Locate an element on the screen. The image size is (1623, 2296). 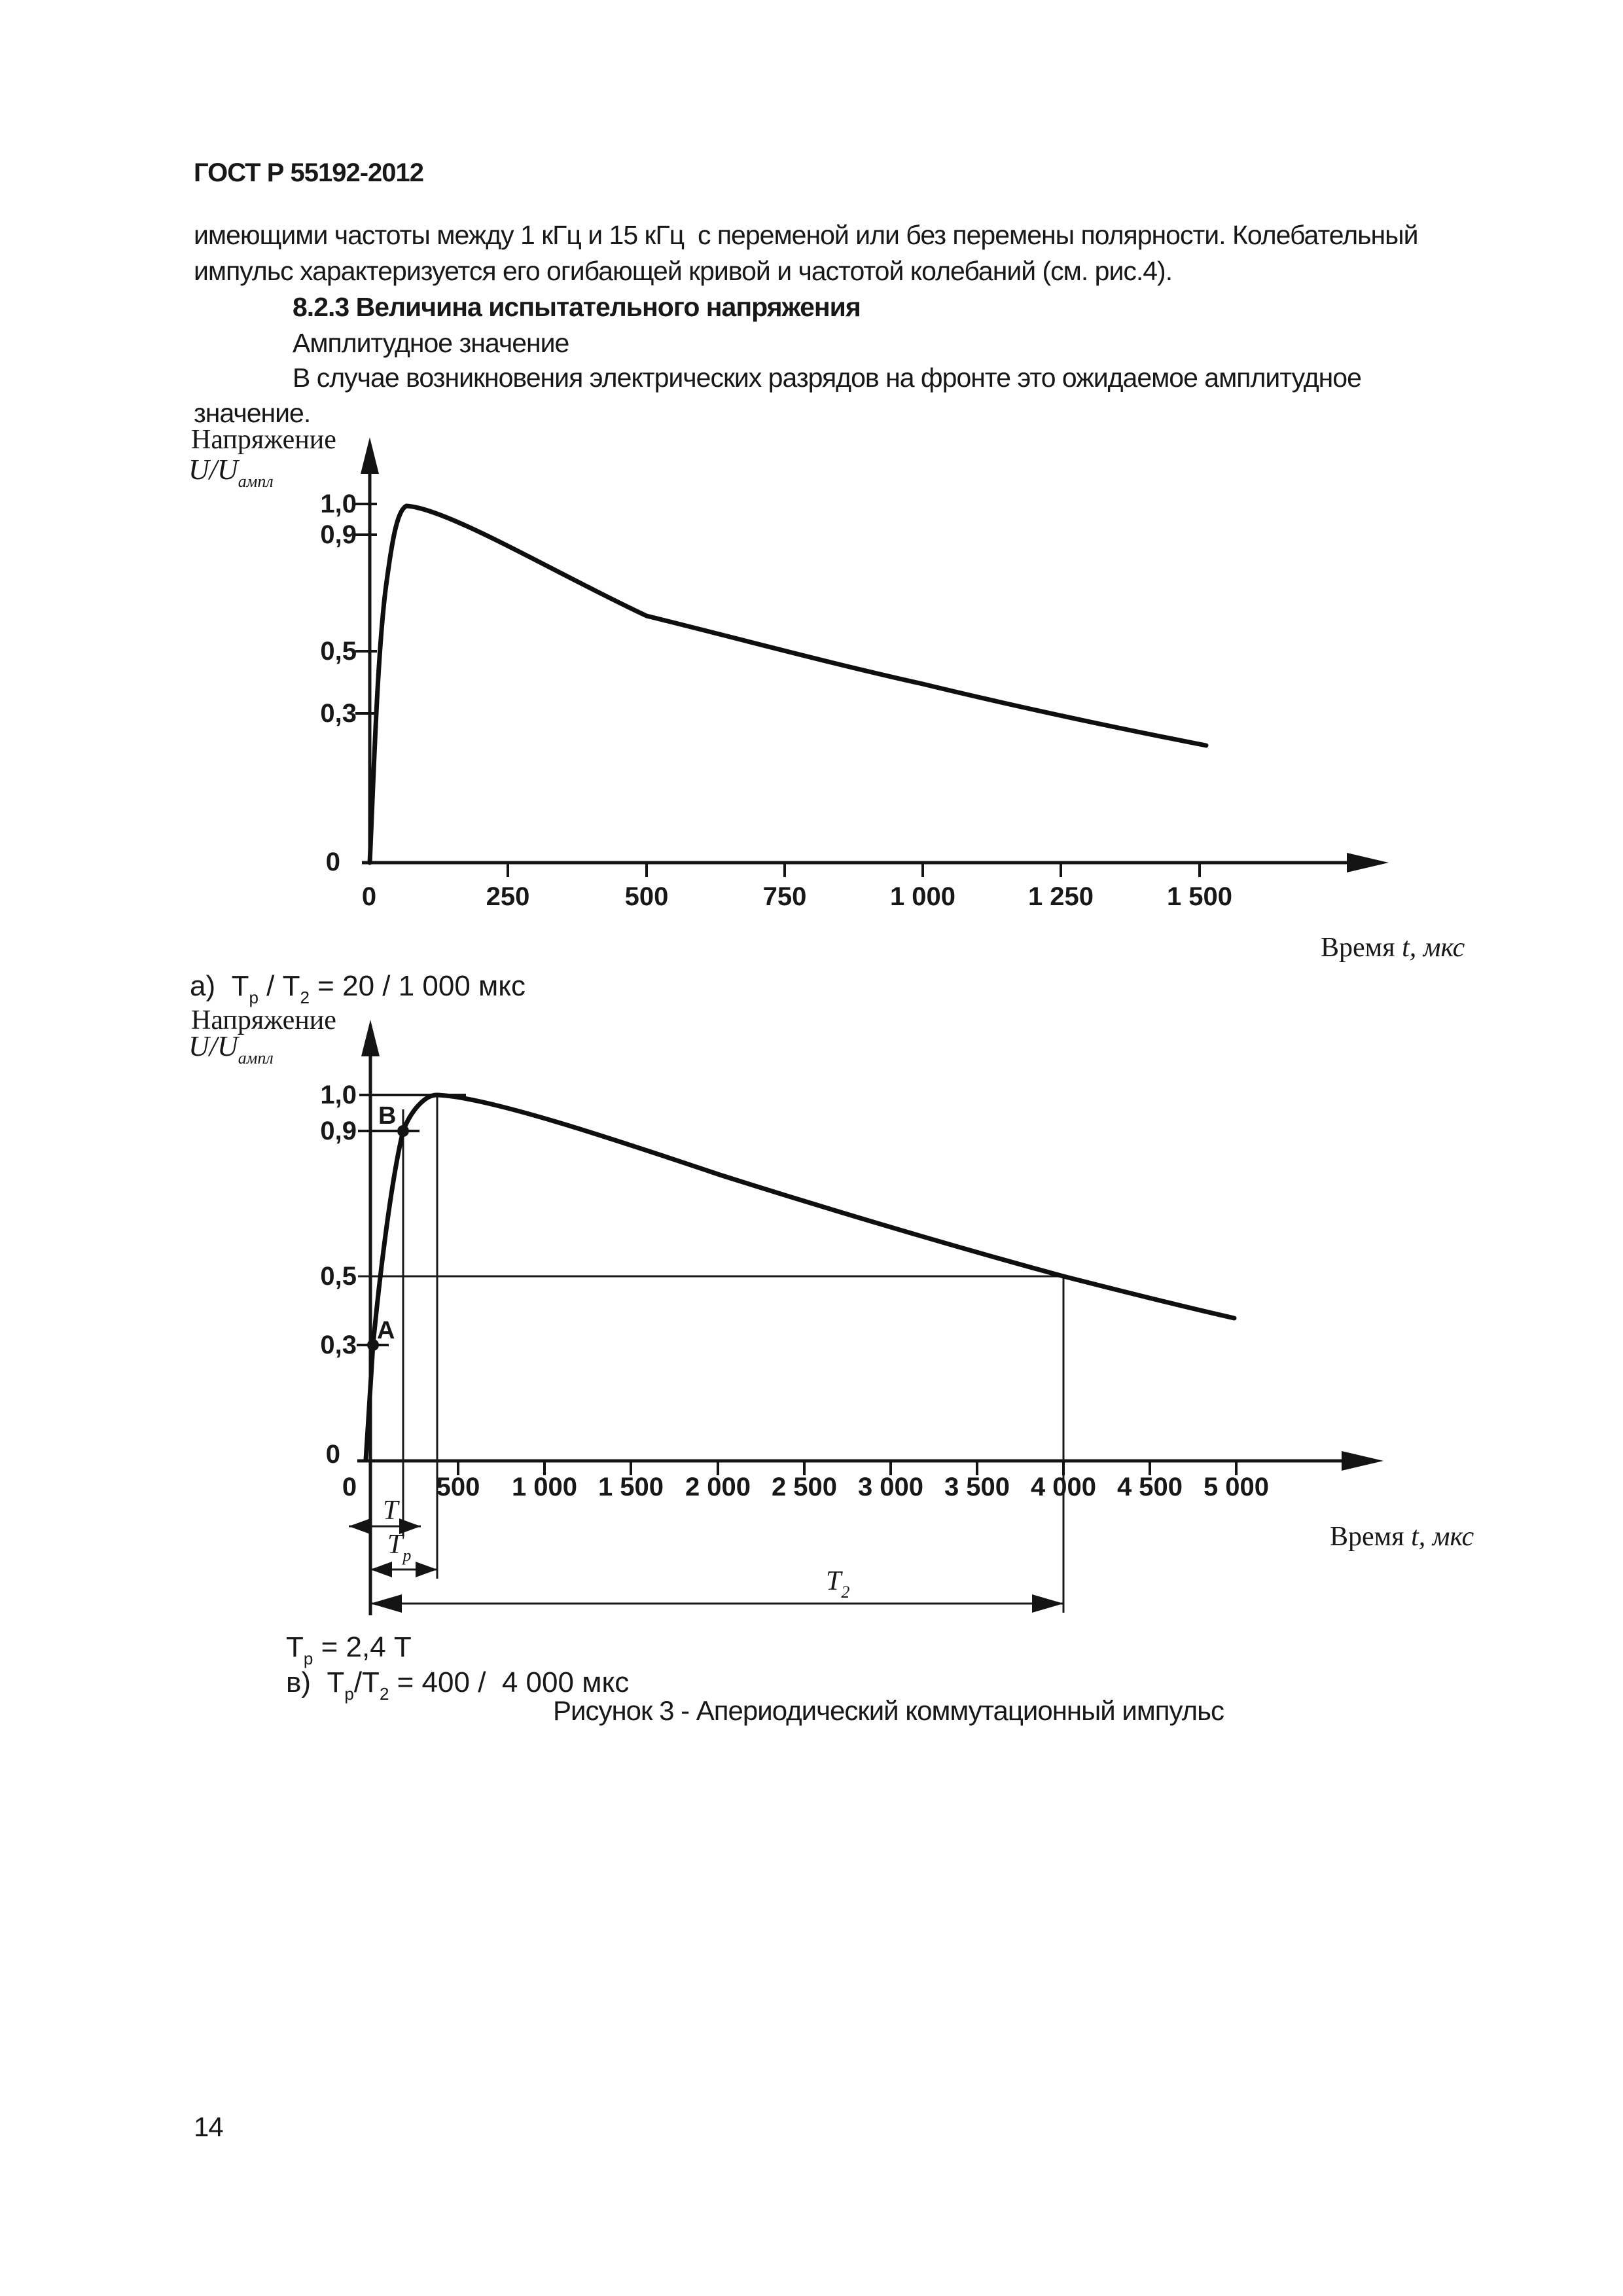
chart-a-curve is located at coordinates (788, 684).